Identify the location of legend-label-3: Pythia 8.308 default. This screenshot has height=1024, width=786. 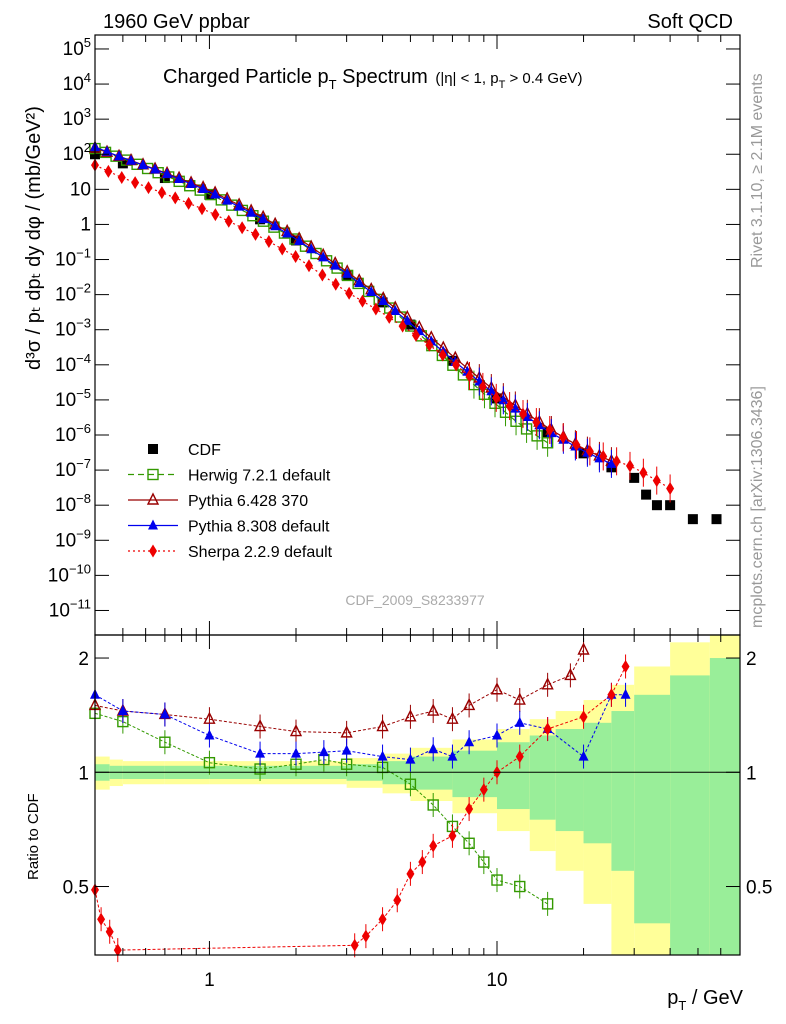
(259, 527).